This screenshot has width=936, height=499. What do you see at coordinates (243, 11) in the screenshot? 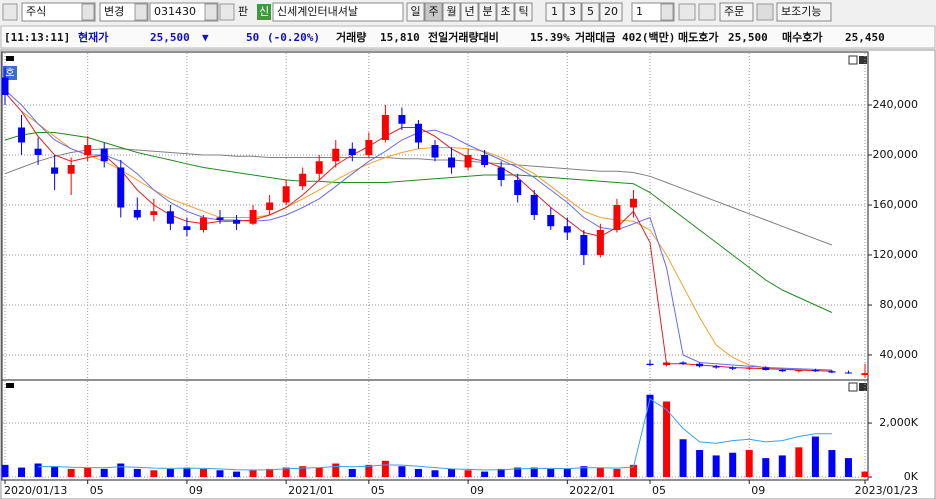
I see `pan-label: 판` at bounding box center [243, 11].